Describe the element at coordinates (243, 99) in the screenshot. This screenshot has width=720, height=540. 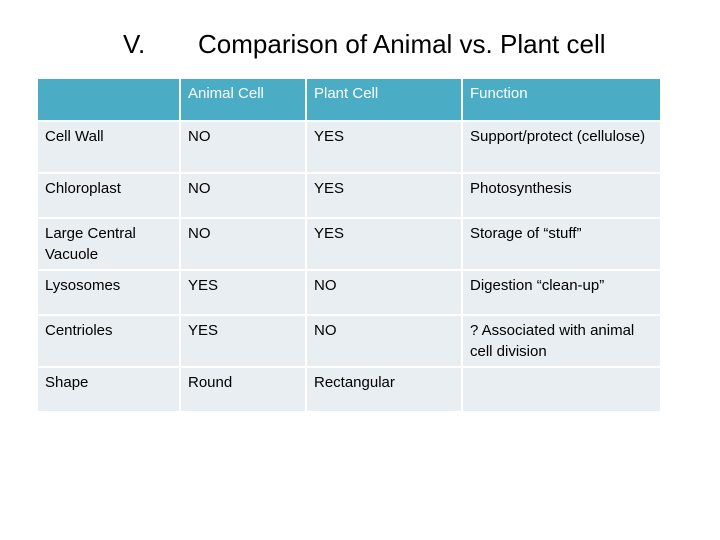
I see `header-cell-animal: Animal Cell` at that location.